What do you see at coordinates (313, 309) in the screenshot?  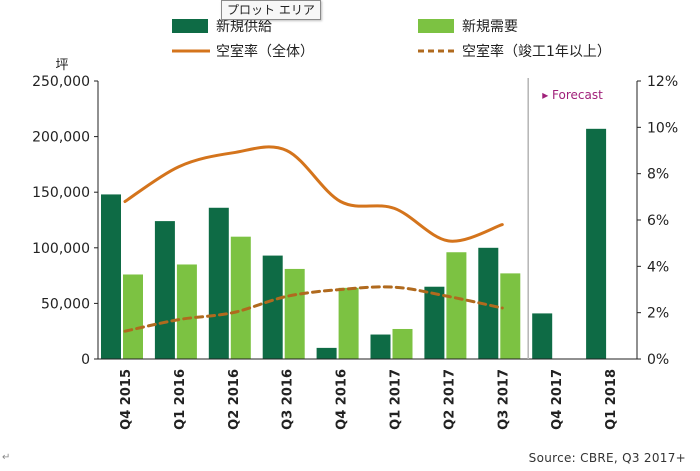 I see `line-vacancy-new` at bounding box center [313, 309].